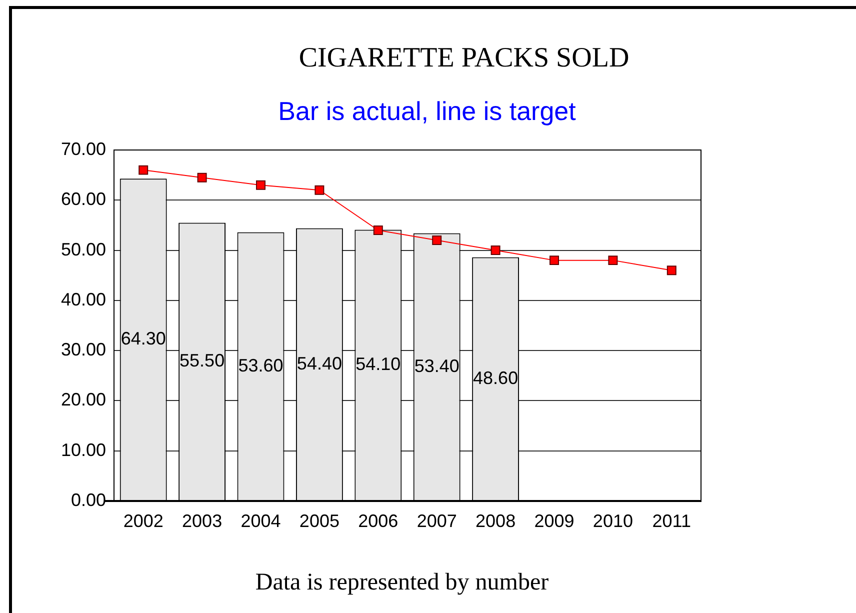 This screenshot has width=856, height=613. Describe the element at coordinates (260, 520) in the screenshot. I see `x-tick-label: 2004` at that location.